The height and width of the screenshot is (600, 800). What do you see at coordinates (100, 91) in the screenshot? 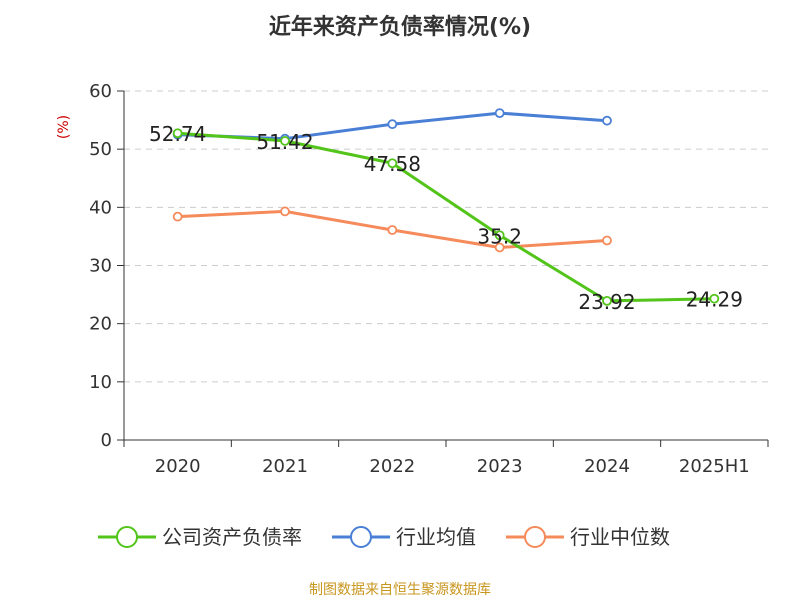
I see `y-tick-label: 60` at bounding box center [100, 91].